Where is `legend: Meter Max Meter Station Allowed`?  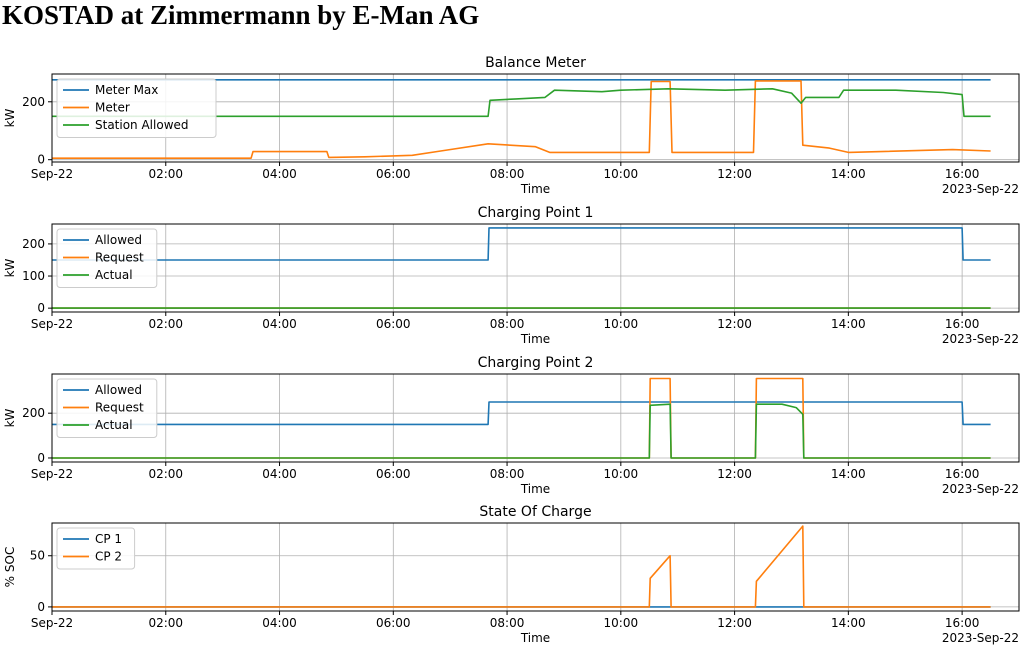
legend: Meter Max Meter Station Allowed is located at coordinates (136, 108).